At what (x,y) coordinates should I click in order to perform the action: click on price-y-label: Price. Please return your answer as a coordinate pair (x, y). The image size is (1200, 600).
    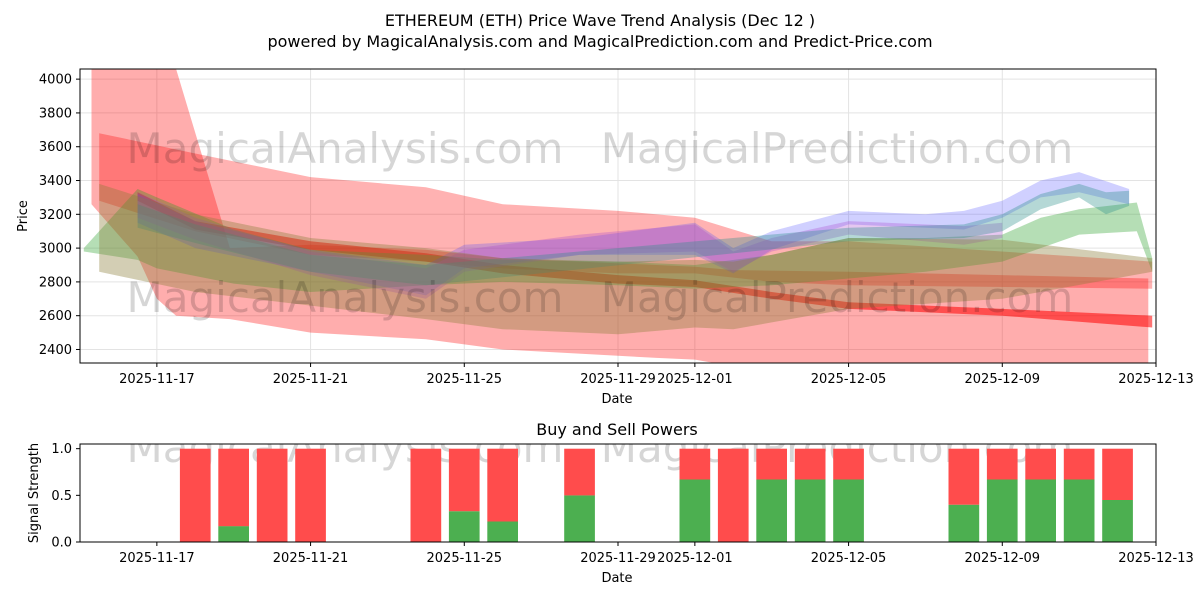
    Looking at the image, I should click on (23, 216).